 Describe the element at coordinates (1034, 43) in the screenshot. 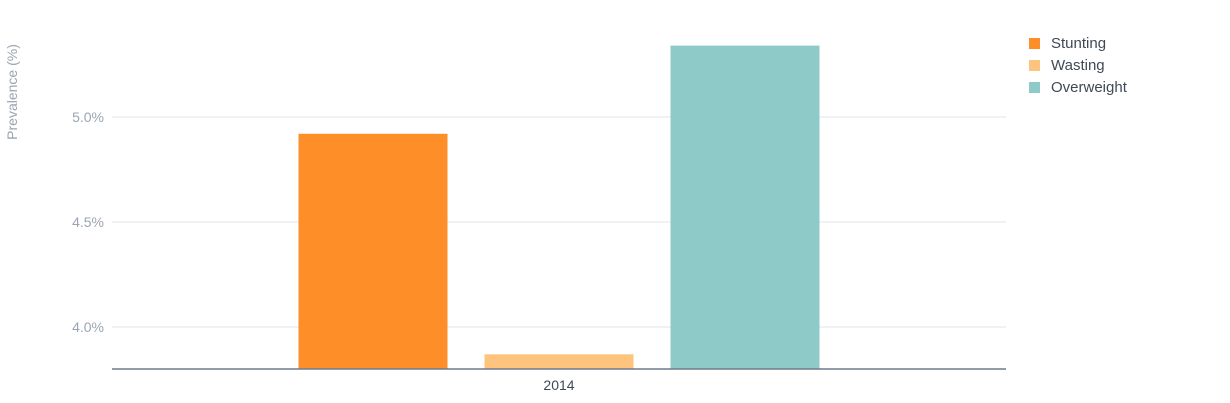

I see `legend-swatch-stunting` at that location.